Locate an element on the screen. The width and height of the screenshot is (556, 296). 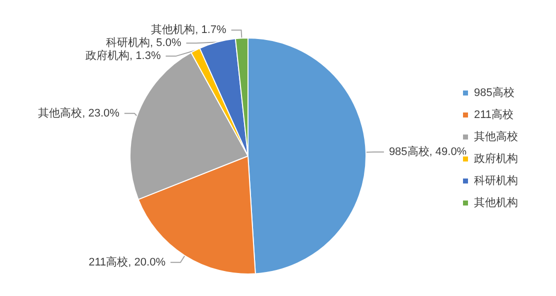
legend-label: 其他机构 is located at coordinates (496, 202).